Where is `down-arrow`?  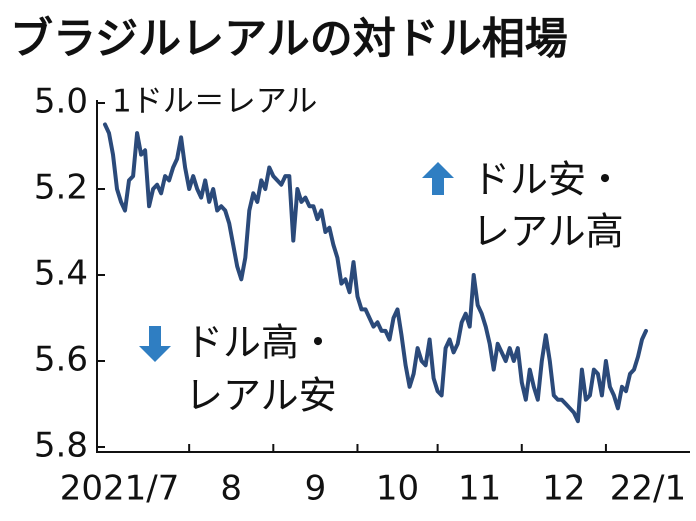 down-arrow is located at coordinates (155, 344).